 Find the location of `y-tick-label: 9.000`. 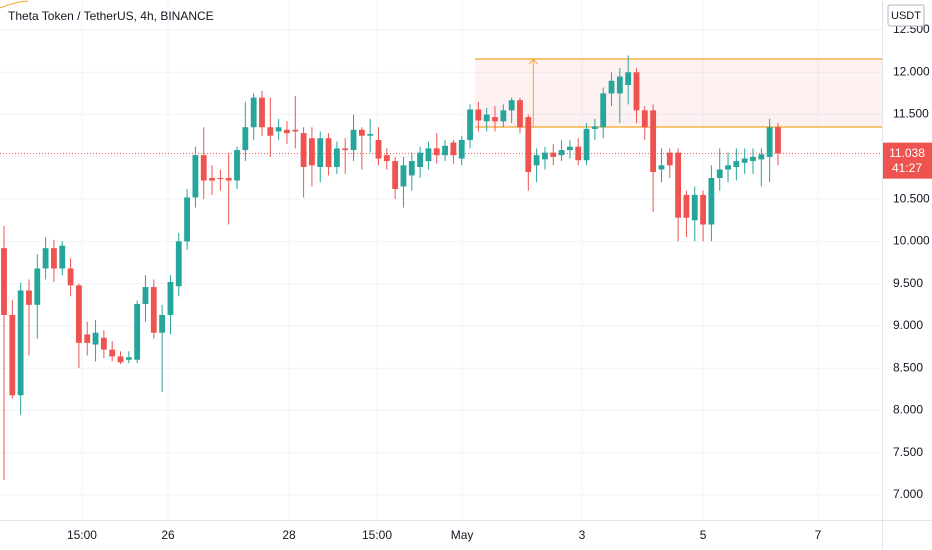

y-tick-label: 9.000 is located at coordinates (908, 325).